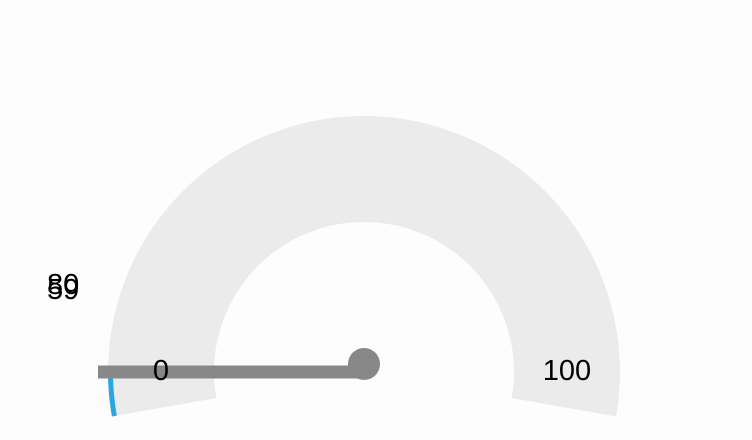  Describe the element at coordinates (567, 371) in the screenshot. I see `gauge-max-label: 100` at that location.